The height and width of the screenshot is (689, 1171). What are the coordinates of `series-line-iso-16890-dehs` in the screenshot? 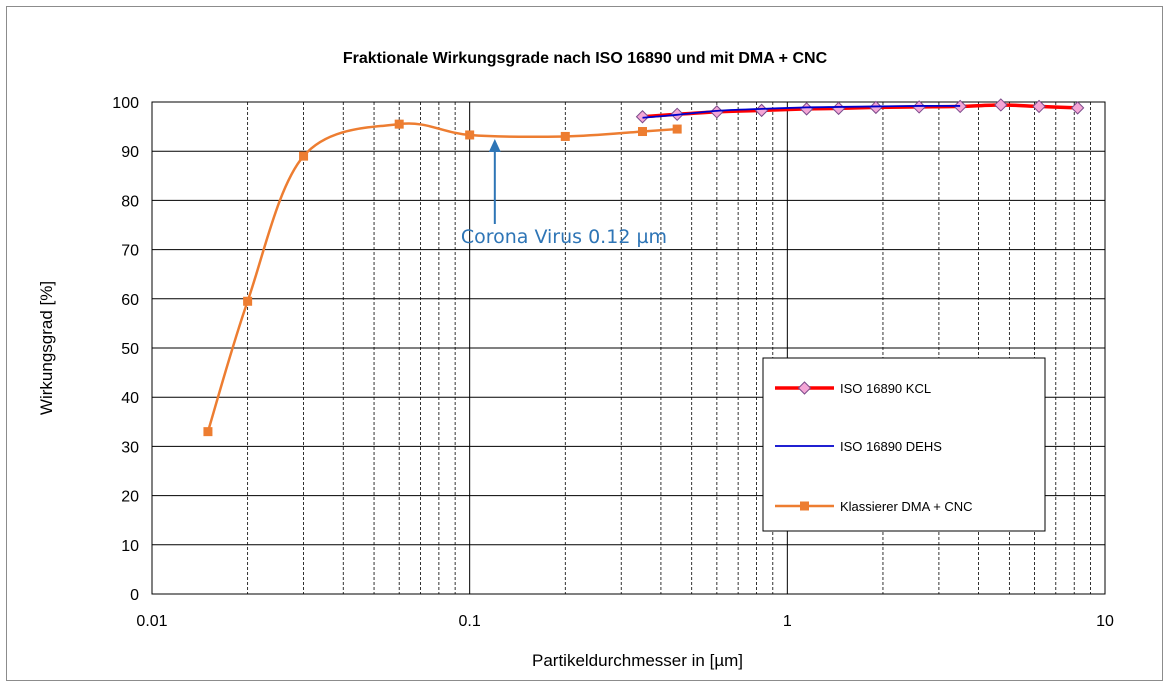 It's located at (801, 111).